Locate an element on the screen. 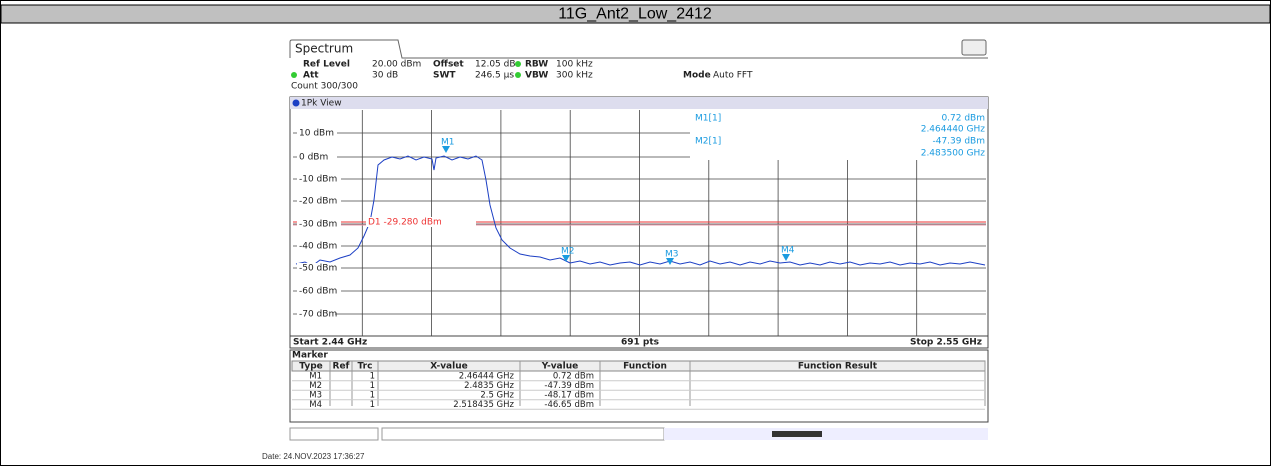 The image size is (1271, 466). table-header-cell: Ref is located at coordinates (341, 367).